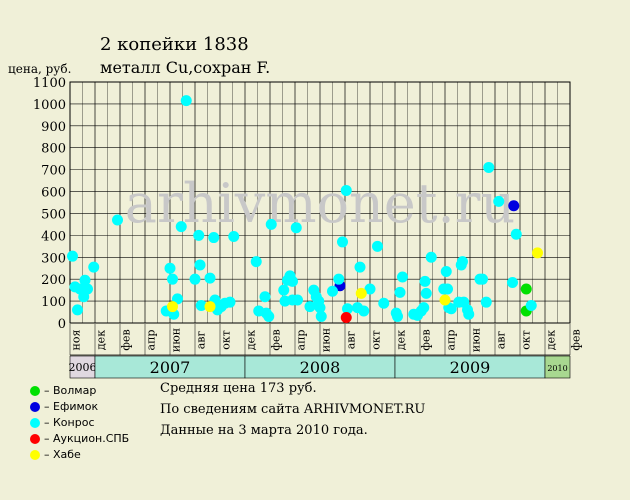  Describe the element at coordinates (35, 423) in the screenshot. I see `legend-dot-konros` at that location.